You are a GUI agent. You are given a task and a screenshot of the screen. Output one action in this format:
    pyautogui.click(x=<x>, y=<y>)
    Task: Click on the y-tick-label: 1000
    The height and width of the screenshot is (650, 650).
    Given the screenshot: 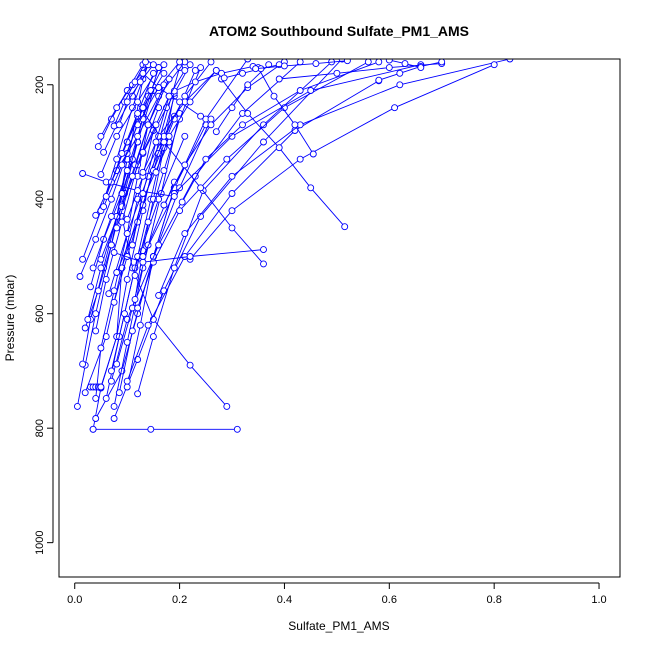 What is the action you would take?
    pyautogui.click(x=40, y=542)
    